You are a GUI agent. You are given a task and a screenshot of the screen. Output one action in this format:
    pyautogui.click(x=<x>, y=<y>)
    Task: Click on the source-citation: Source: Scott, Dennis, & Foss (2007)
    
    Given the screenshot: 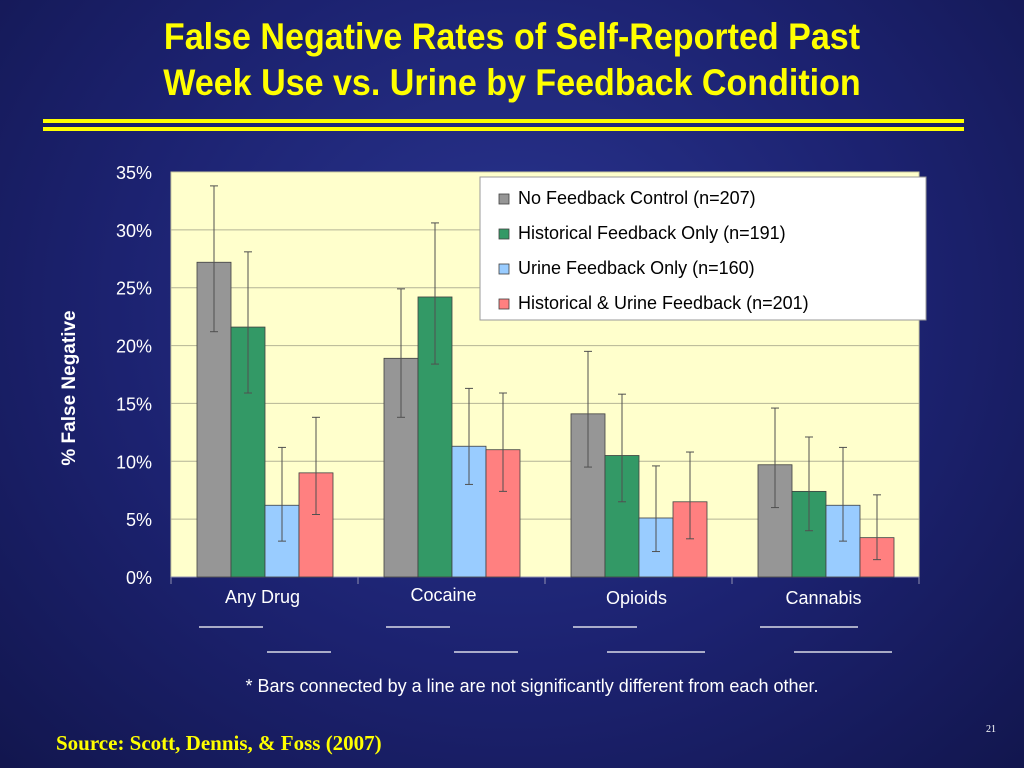 What is the action you would take?
    pyautogui.click(x=219, y=743)
    